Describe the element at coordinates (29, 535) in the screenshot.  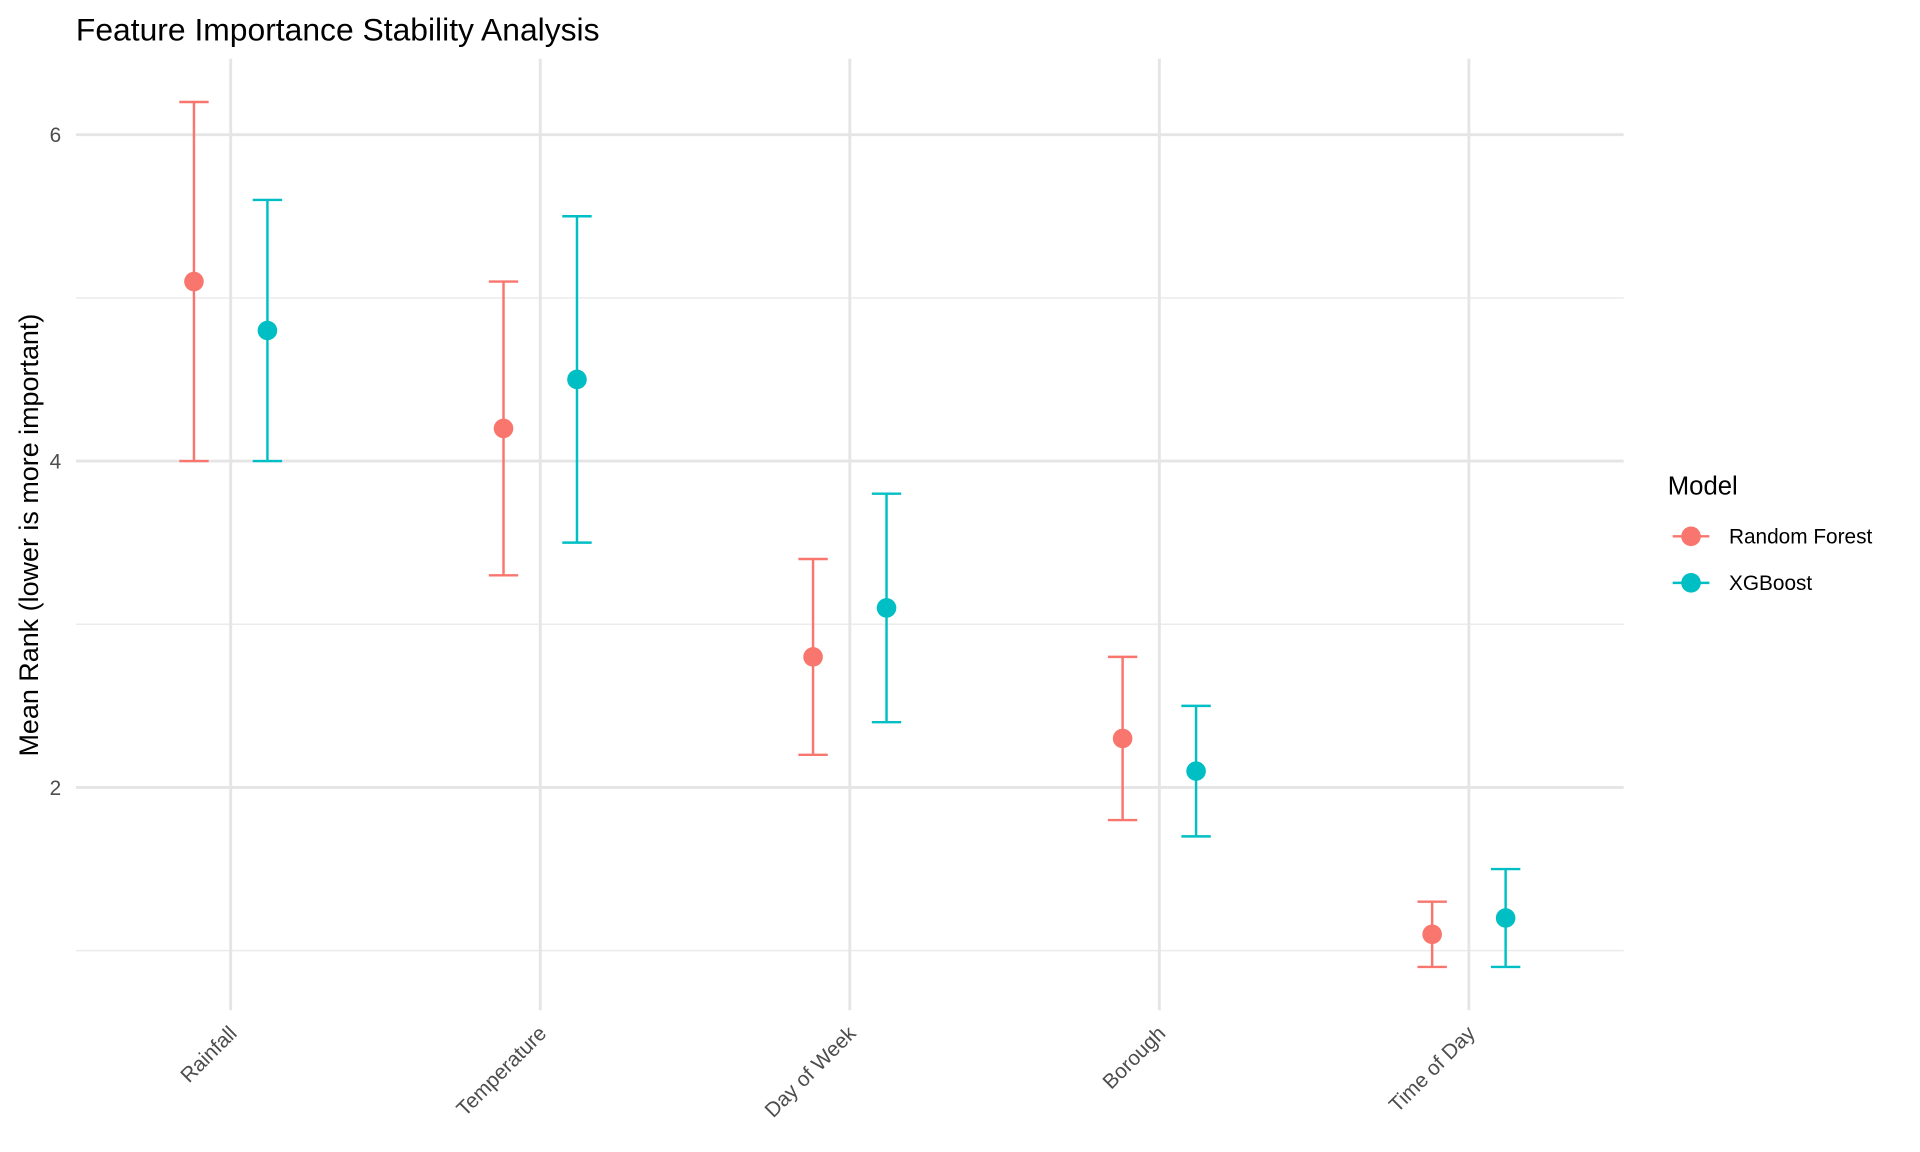
I see `y-axis-title: Mean Rank (lower is more important)` at that location.